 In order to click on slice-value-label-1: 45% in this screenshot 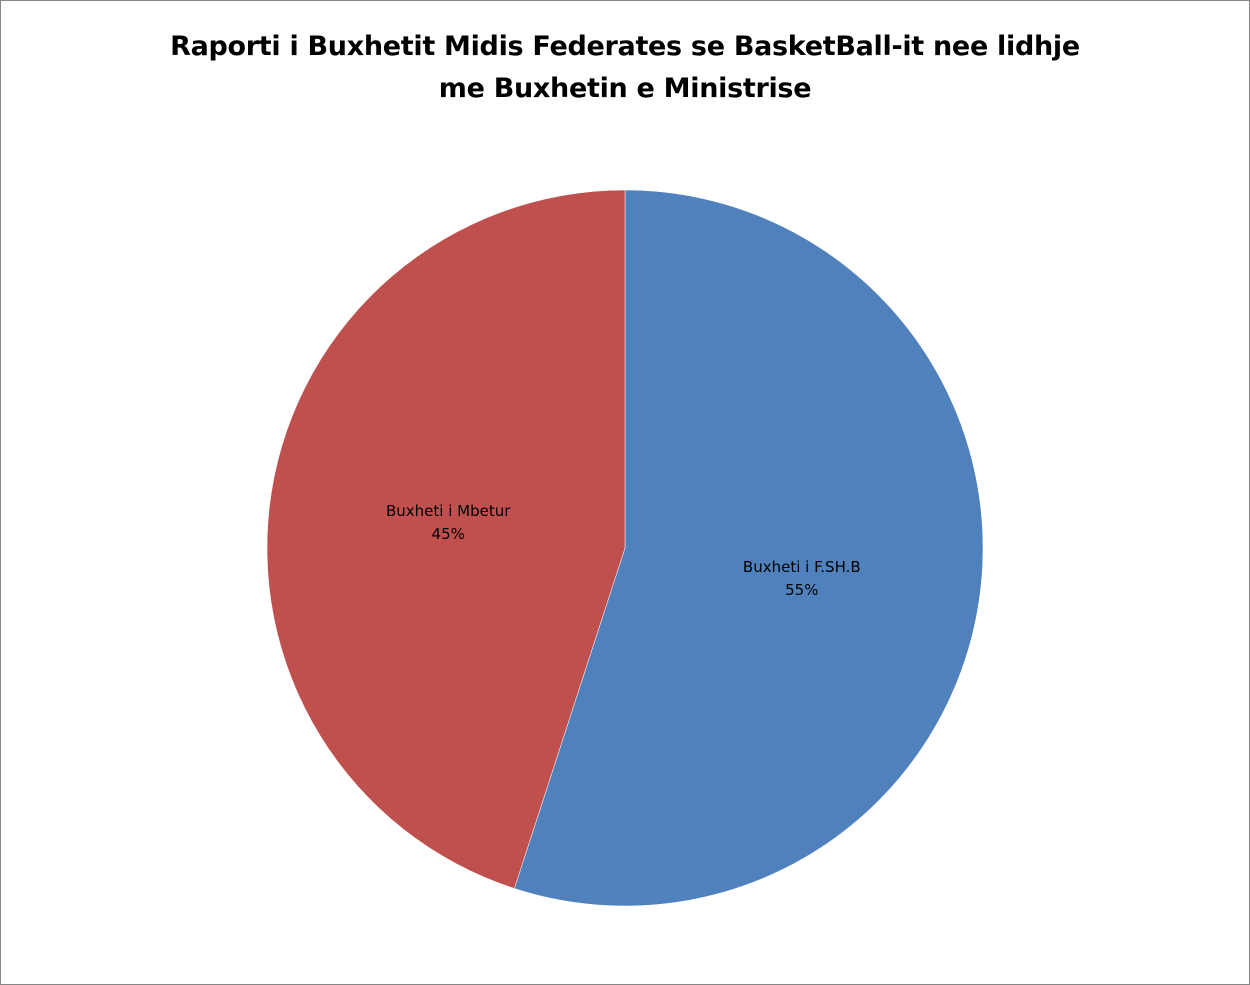, I will do `click(448, 534)`.